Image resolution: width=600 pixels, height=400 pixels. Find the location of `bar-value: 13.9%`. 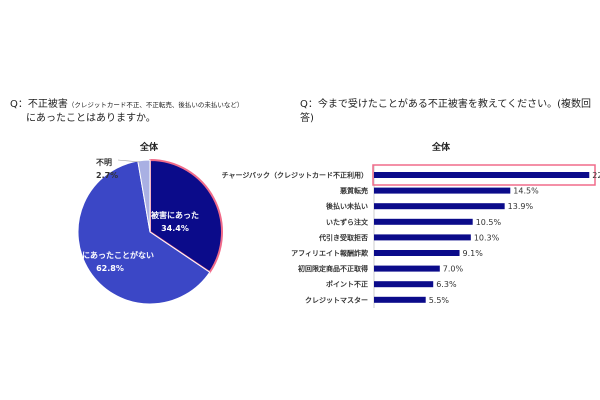

bar-value: 13.9% is located at coordinates (521, 206).